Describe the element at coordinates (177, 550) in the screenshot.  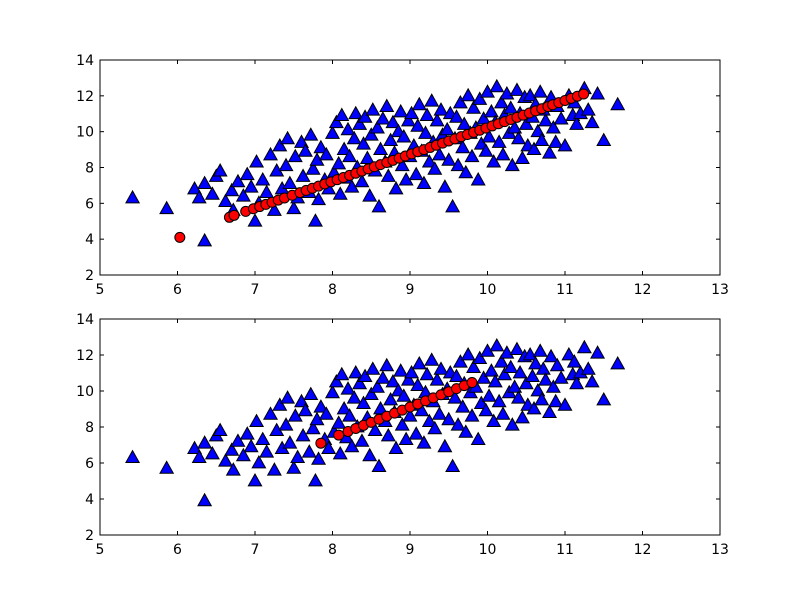
I see `x-tick-label: 6` at that location.